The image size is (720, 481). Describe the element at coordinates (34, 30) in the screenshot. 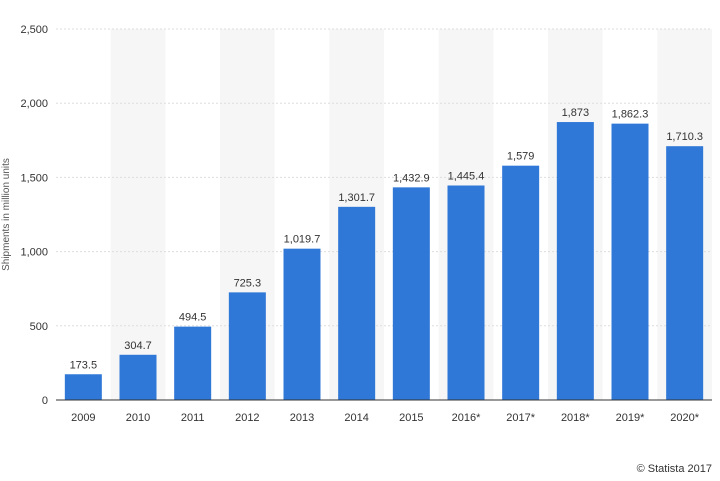

I see `y-tick-label: 2,500` at that location.